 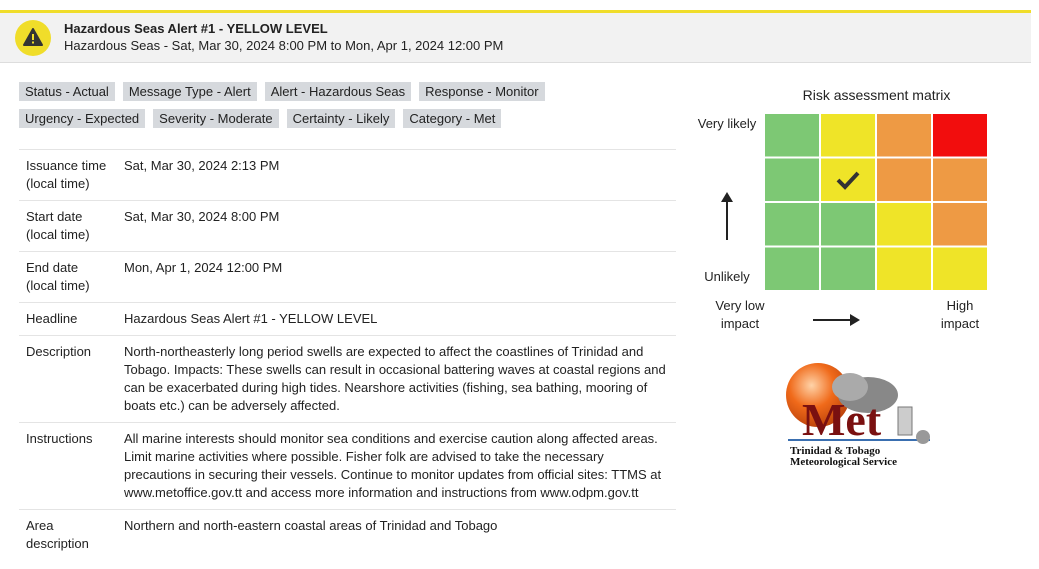 I want to click on tag: Category - Met, so click(x=452, y=118).